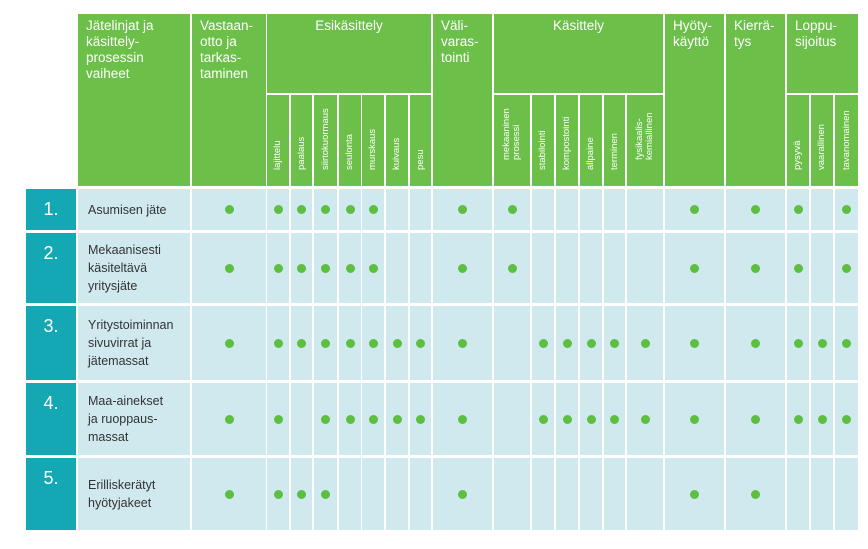  What do you see at coordinates (51, 419) in the screenshot?
I see `row-number: 4.` at bounding box center [51, 419].